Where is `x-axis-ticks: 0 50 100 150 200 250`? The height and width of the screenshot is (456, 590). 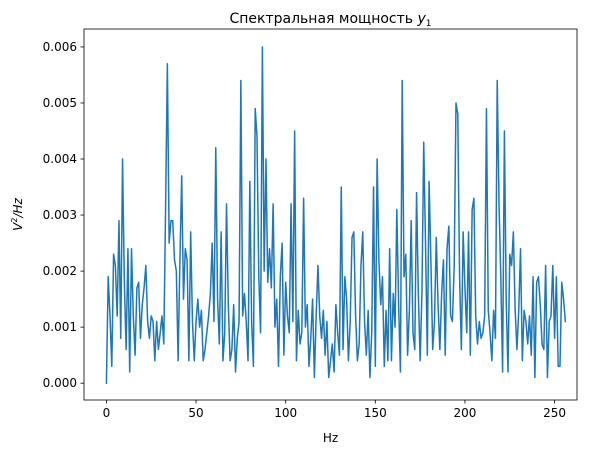
x-axis-ticks: 0 50 100 150 200 250 is located at coordinates (334, 410).